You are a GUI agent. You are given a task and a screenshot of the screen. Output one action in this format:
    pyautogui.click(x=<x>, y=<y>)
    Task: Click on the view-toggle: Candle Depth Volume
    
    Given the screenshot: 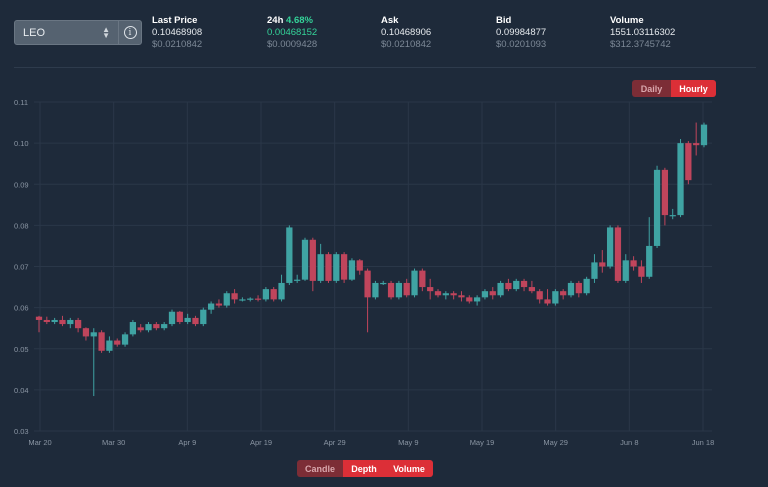 What is the action you would take?
    pyautogui.click(x=365, y=468)
    